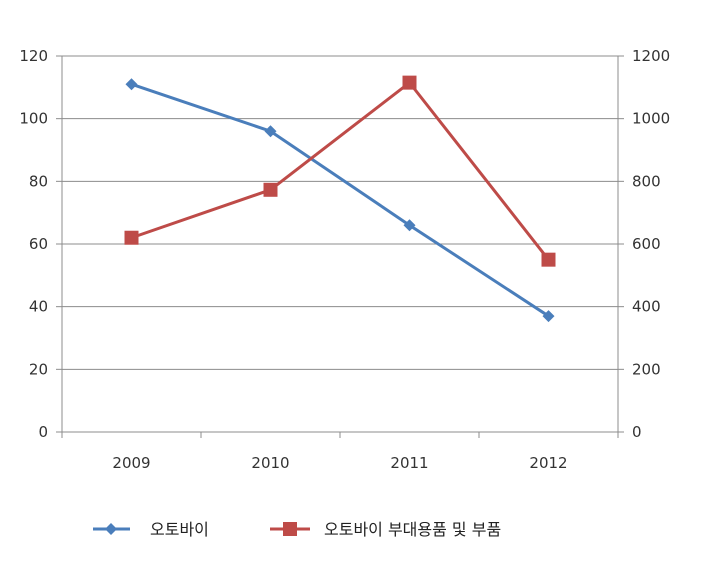  I want to click on legend-item-series-0: 오토바이, so click(151, 529).